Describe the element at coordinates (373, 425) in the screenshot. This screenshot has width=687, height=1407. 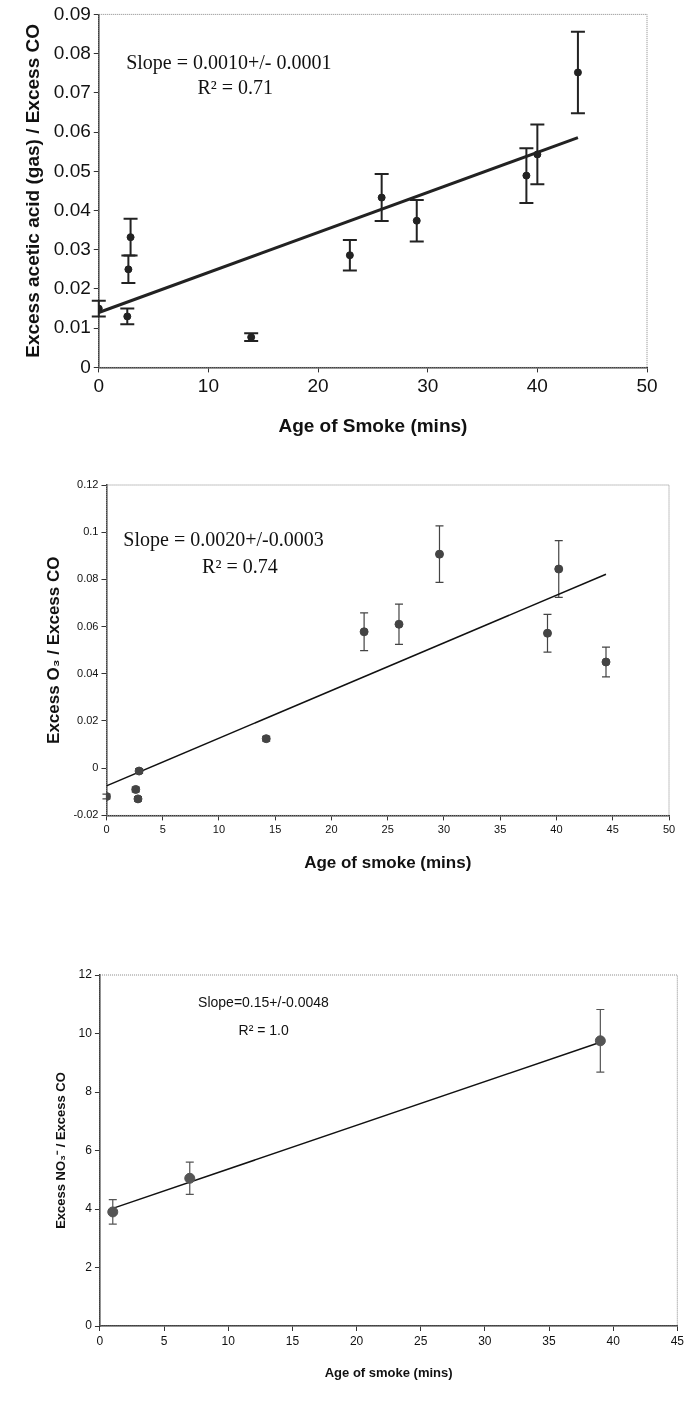
I see `x-axis-title: Age of Smoke (mins)` at that location.